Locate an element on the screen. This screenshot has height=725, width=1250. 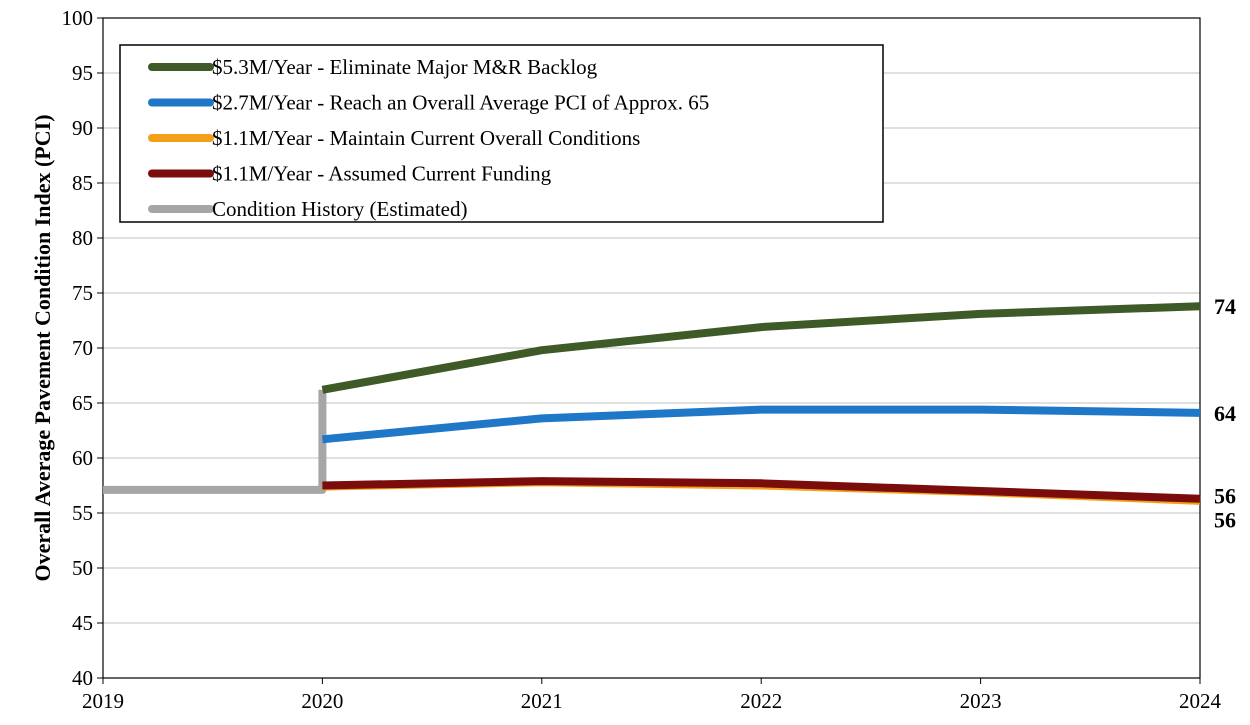
legend-label-3: $1.1M/Year - Assumed Current Funding is located at coordinates (382, 174).